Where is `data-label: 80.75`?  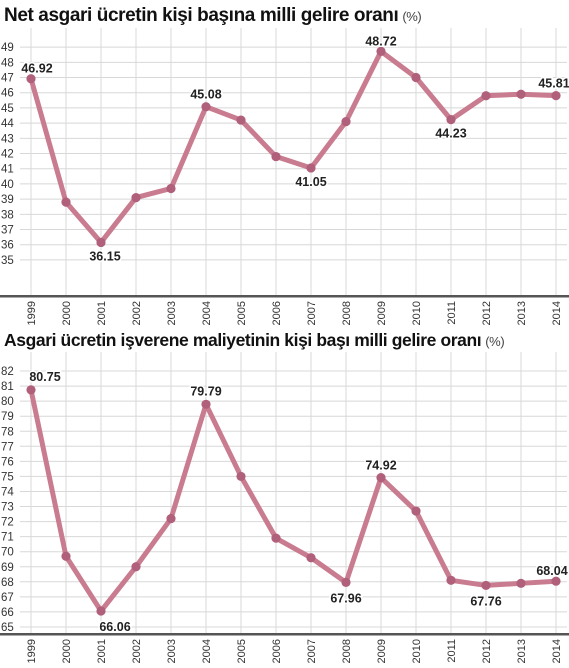 data-label: 80.75 is located at coordinates (44, 377).